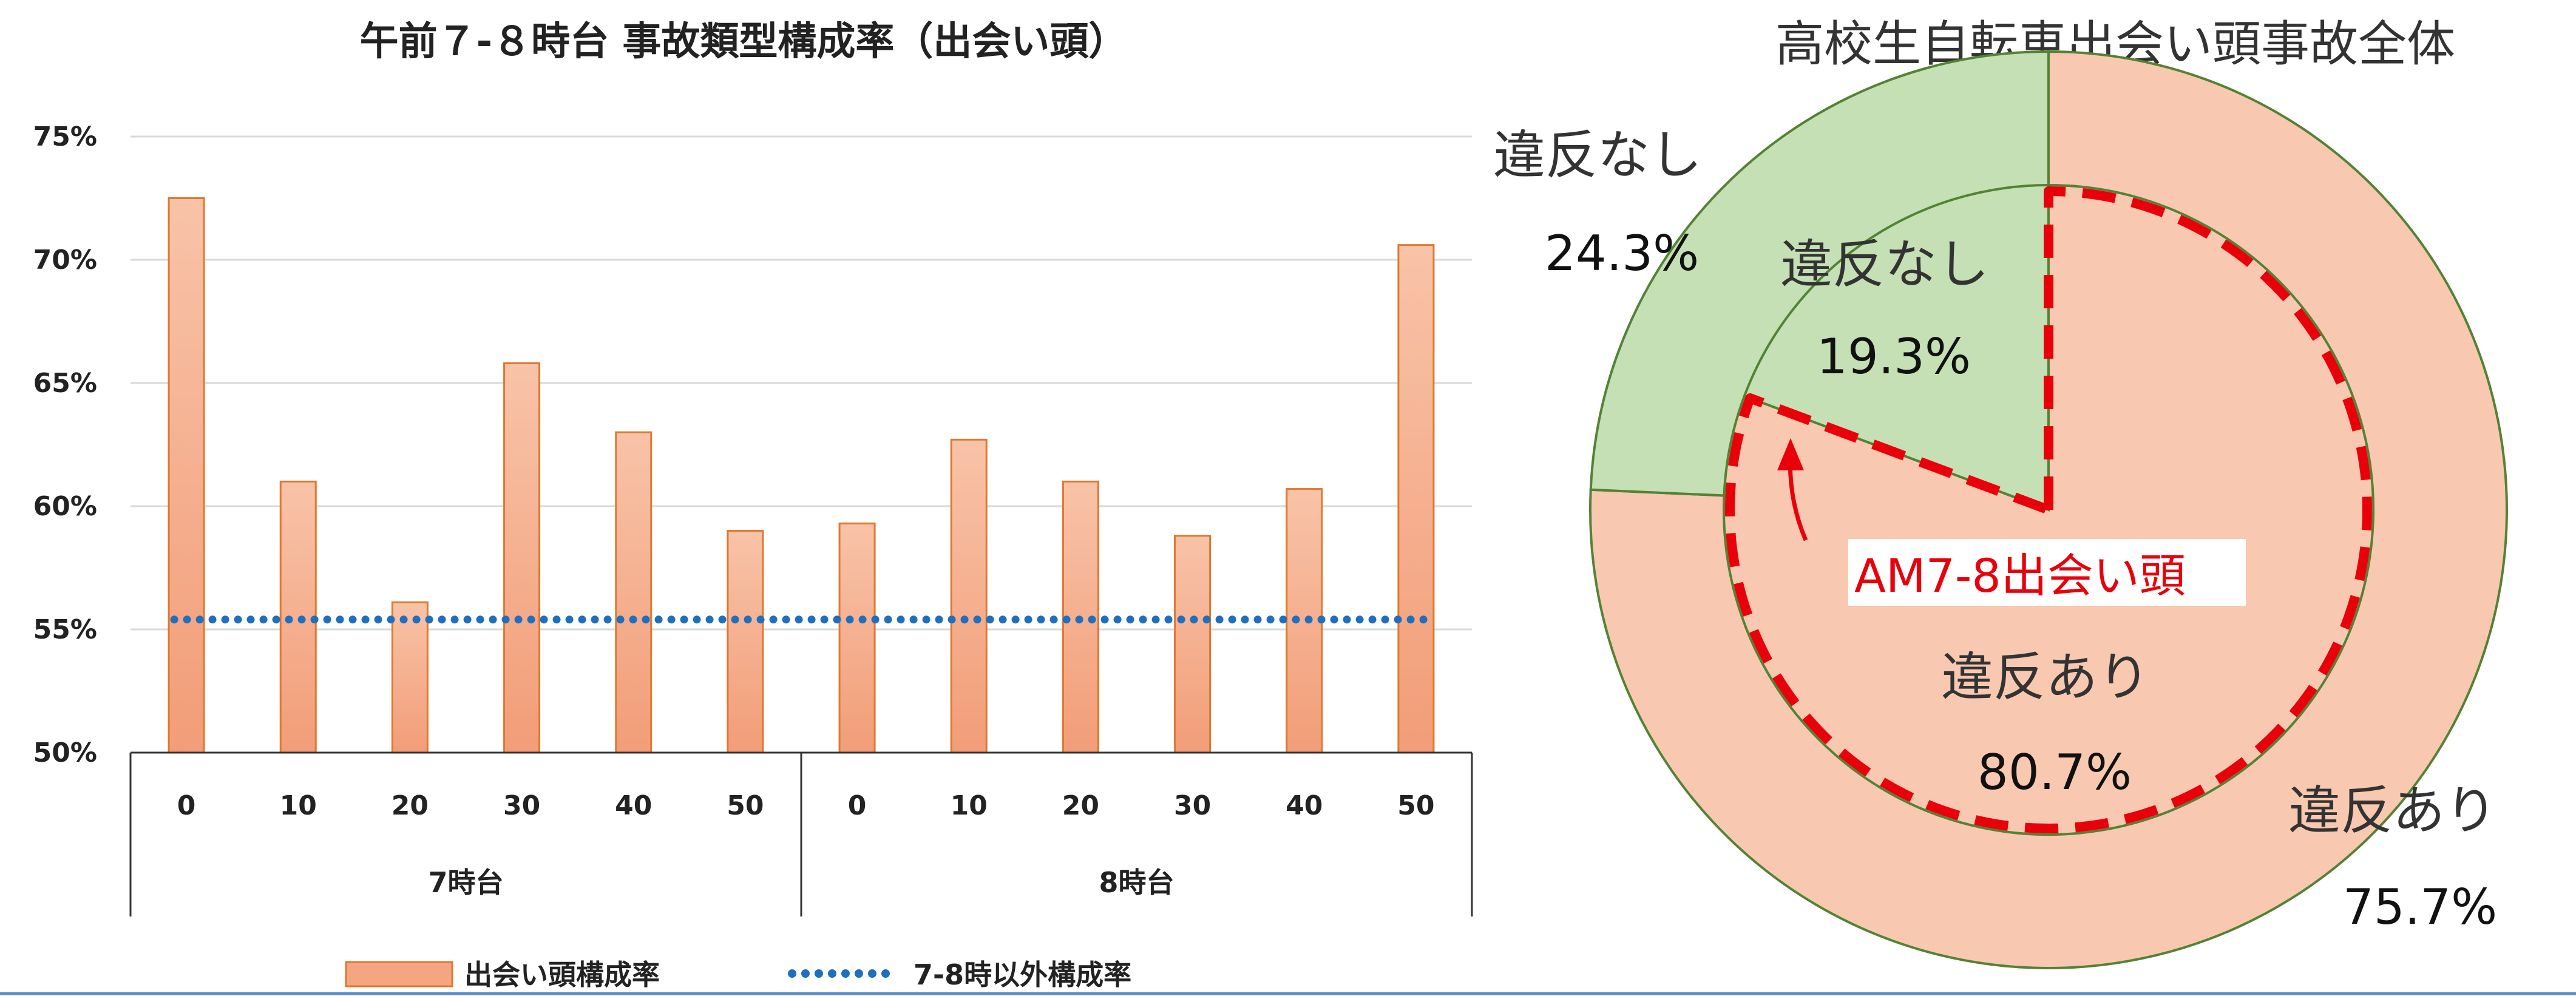 Image resolution: width=2576 pixels, height=996 pixels. What do you see at coordinates (65, 260) in the screenshot?
I see `y-tick-label: 70%` at bounding box center [65, 260].